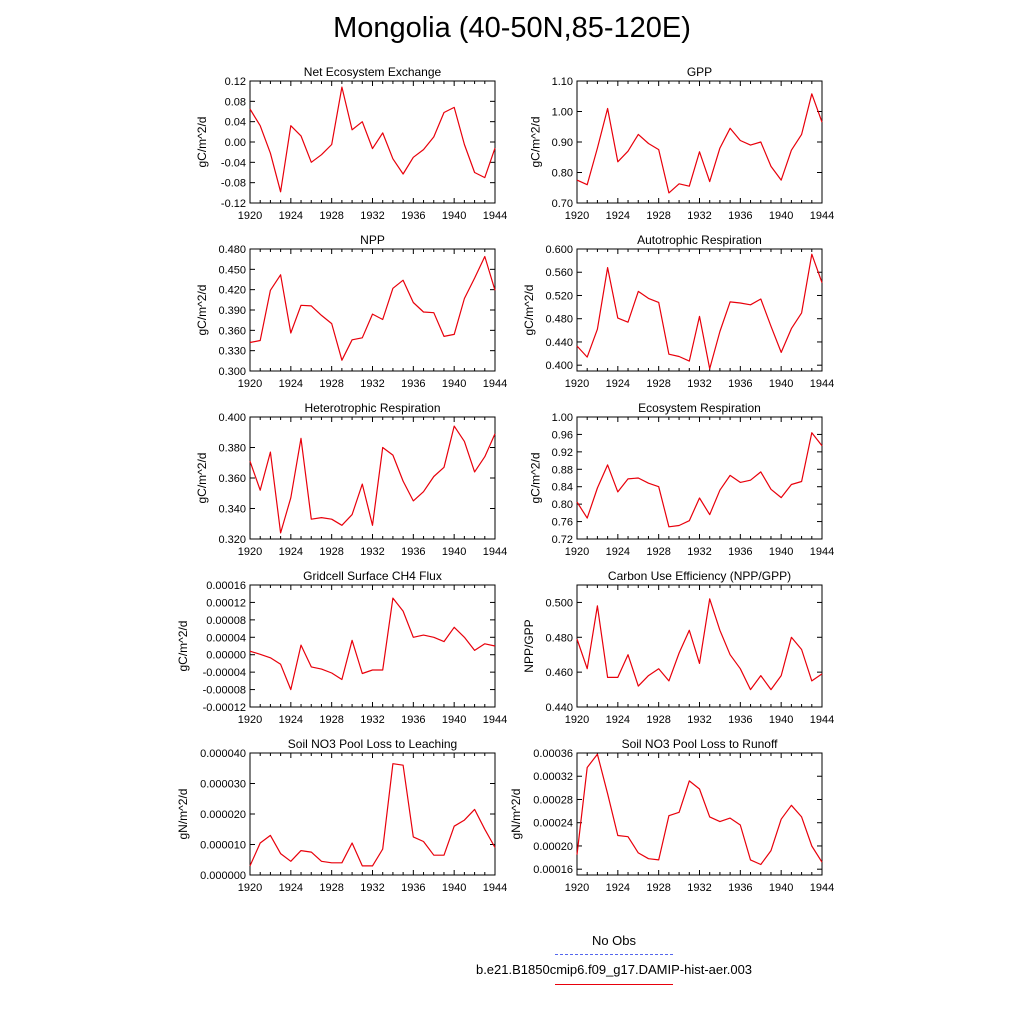 The height and width of the screenshot is (1024, 1024). What do you see at coordinates (331, 720) in the screenshot?
I see `chart-7-xtick-label: 1928` at bounding box center [331, 720].